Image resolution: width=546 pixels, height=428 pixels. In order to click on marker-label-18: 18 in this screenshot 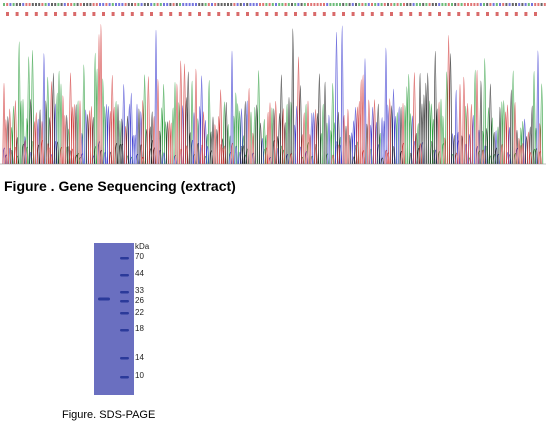, I will do `click(139, 328)`.